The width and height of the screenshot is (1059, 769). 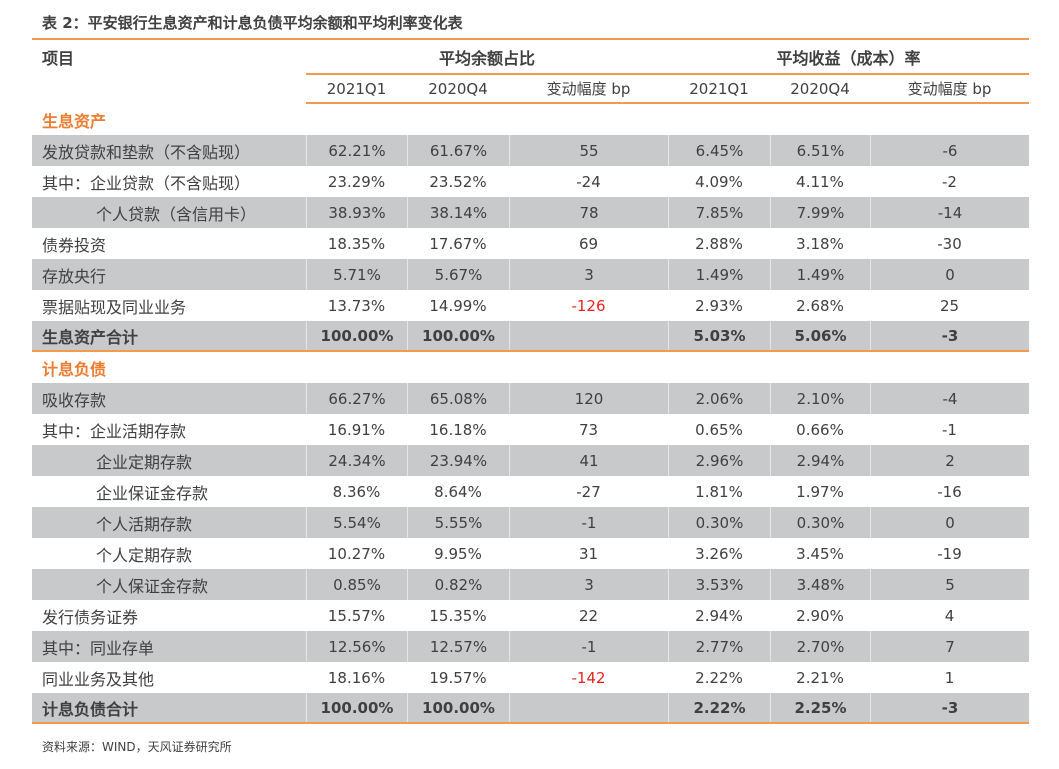 What do you see at coordinates (530, 212) in the screenshot?
I see `table-row: 个人贷款（含信用卡） 38.93% 38.14% 78 7.85% 7.99% -14` at bounding box center [530, 212].